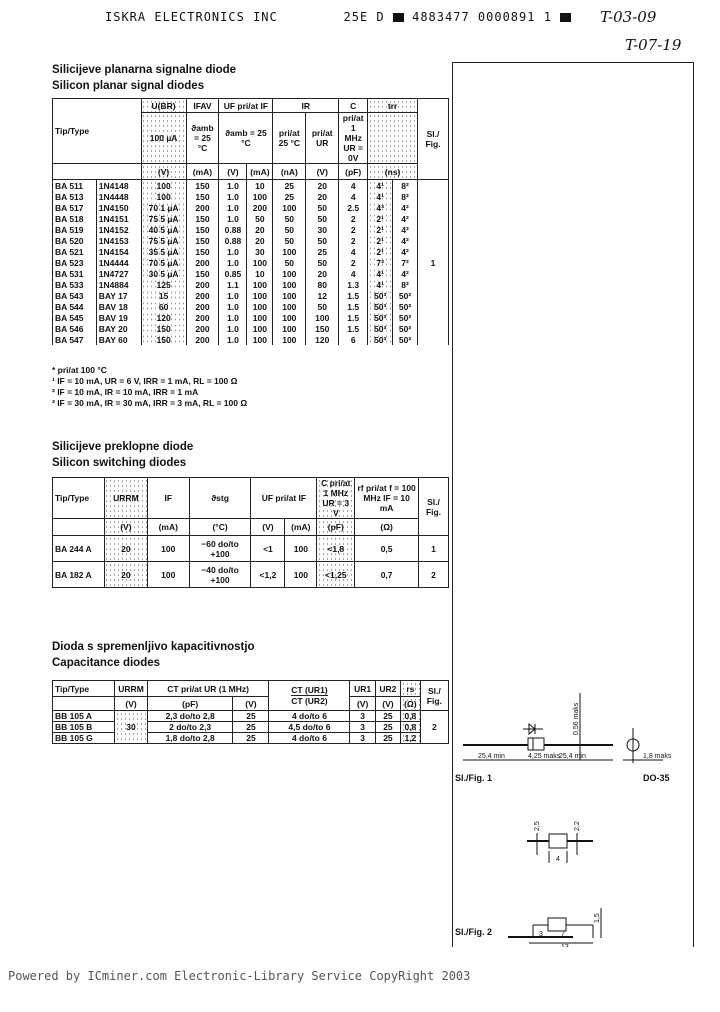 This screenshot has height=1012, width=720. I want to click on table-cell: 0.88, so click(233, 240).